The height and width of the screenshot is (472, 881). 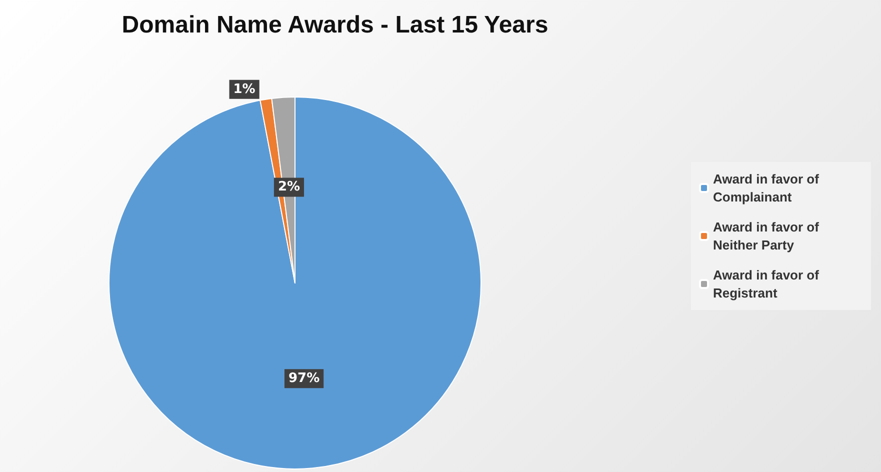 I want to click on data-label: 2%, so click(x=289, y=187).